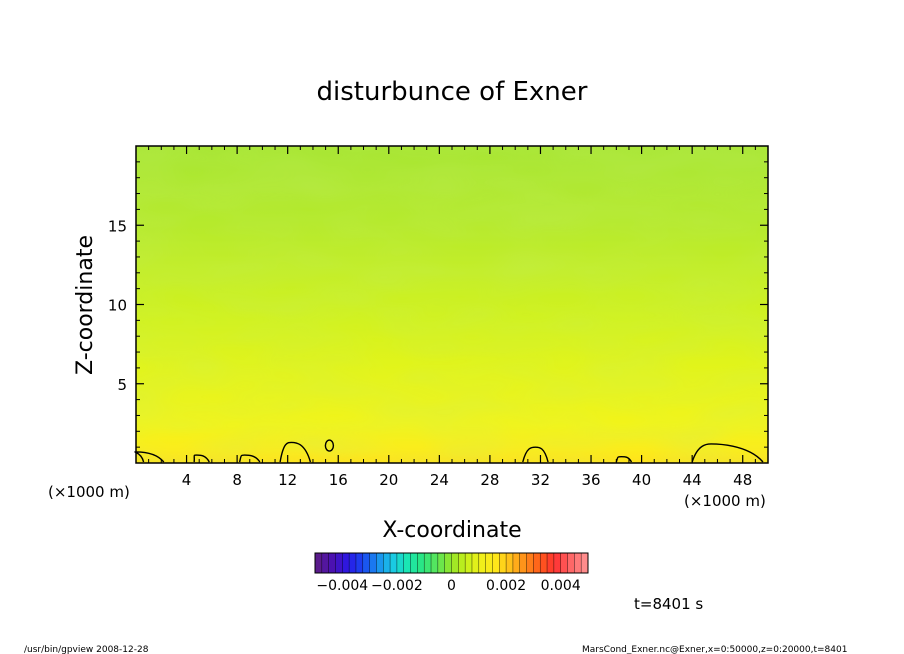 The image size is (904, 654). What do you see at coordinates (117, 306) in the screenshot?
I see `y-tick-label: 10` at bounding box center [117, 306].